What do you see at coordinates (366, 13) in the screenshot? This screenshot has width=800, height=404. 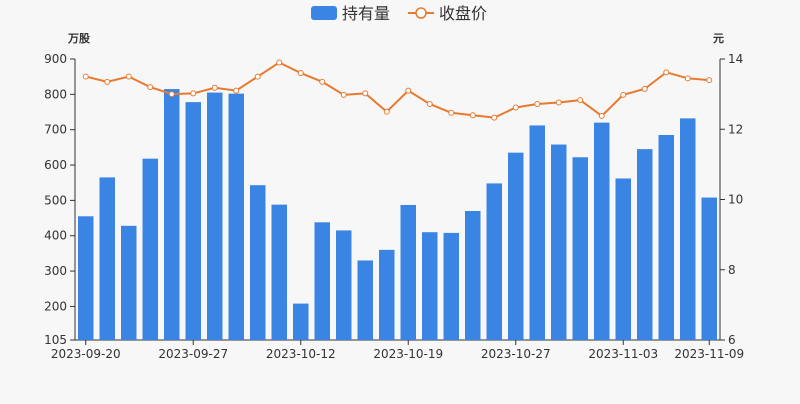 I see `legend-holdings-label: 持有量` at bounding box center [366, 13].